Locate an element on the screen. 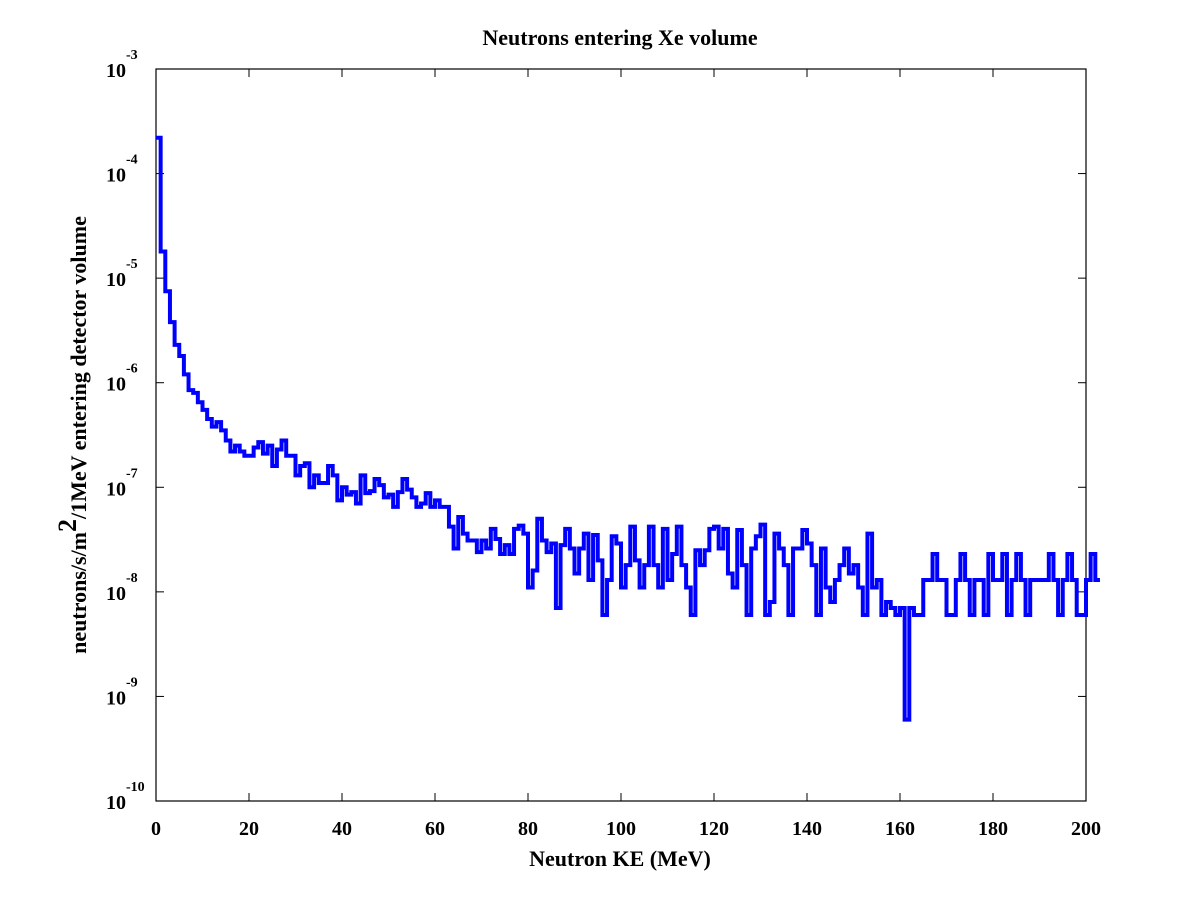  x-tick-label: 120 is located at coordinates (714, 829).